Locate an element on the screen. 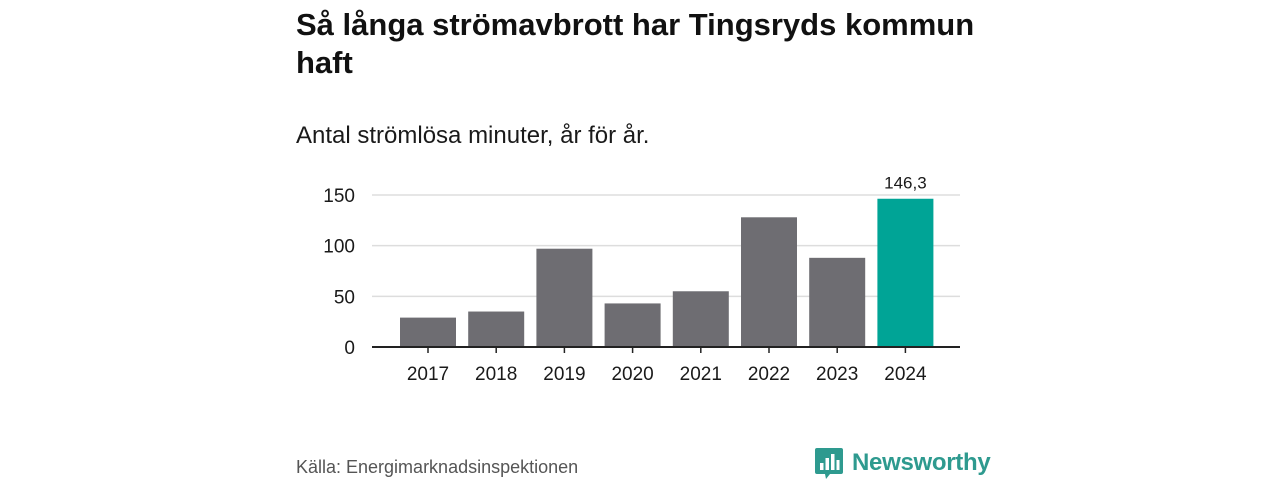 The height and width of the screenshot is (480, 1280). y-tick-label: 50 is located at coordinates (344, 297).